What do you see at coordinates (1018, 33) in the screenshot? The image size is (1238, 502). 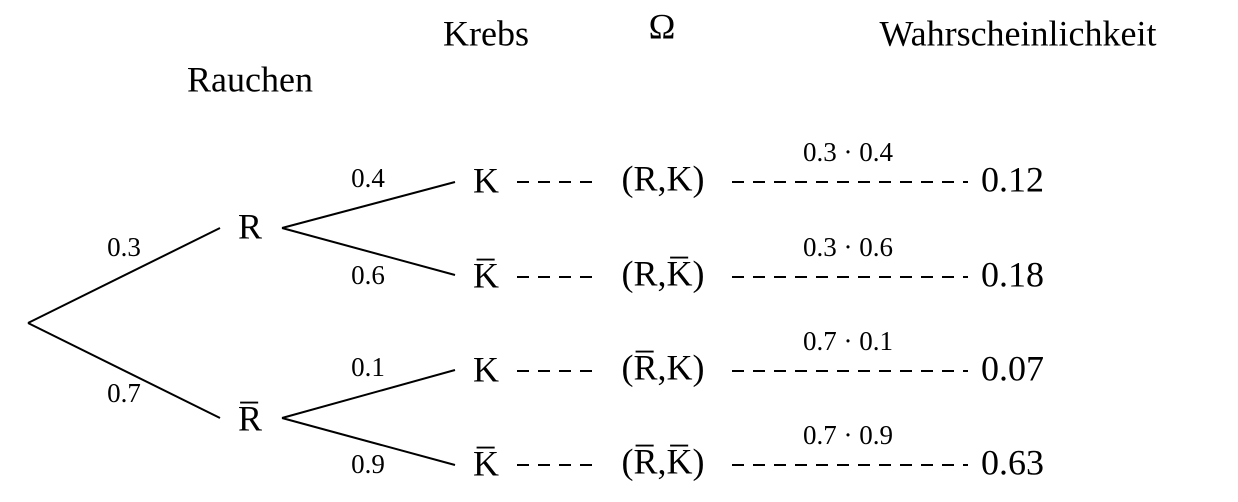 I see `column-header: Wahrscheinlichkeit` at bounding box center [1018, 33].